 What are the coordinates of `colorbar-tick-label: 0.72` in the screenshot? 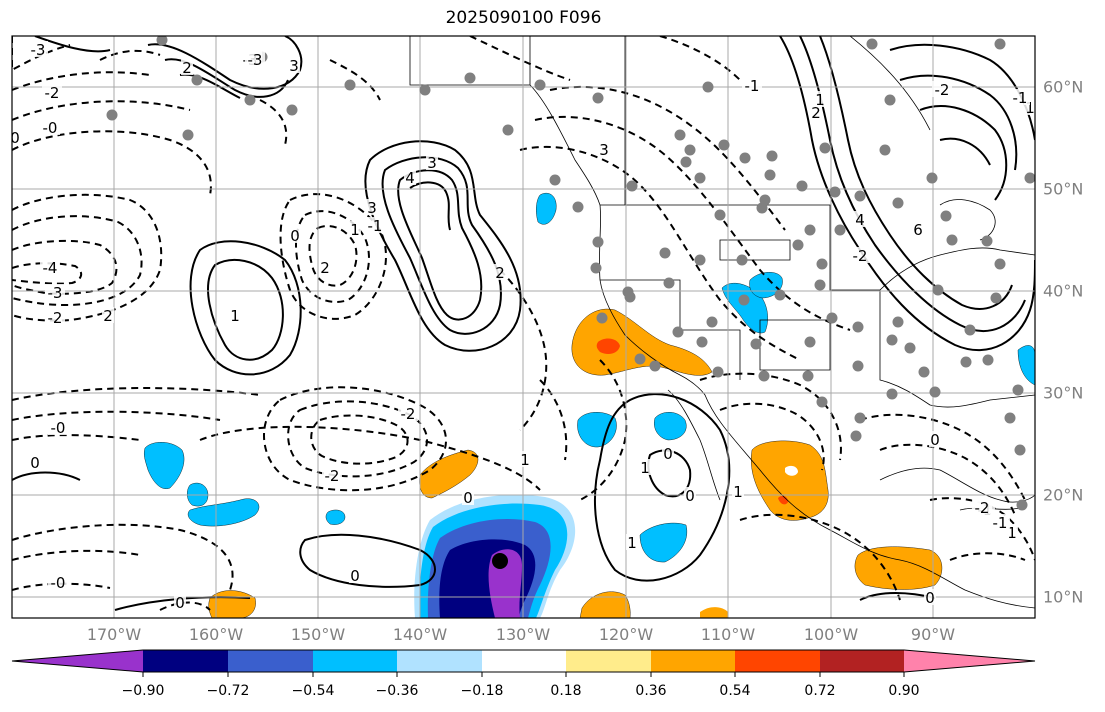 It's located at (820, 691).